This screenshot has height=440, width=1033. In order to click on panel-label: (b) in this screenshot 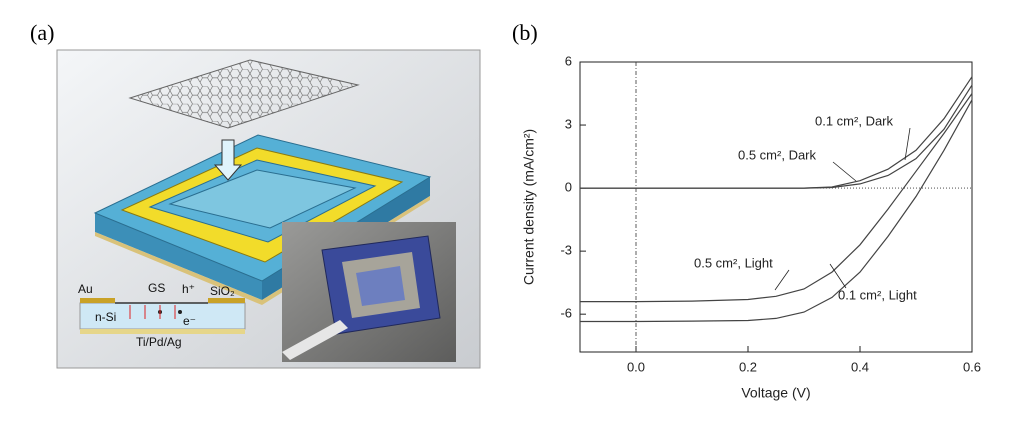, I will do `click(525, 32)`.